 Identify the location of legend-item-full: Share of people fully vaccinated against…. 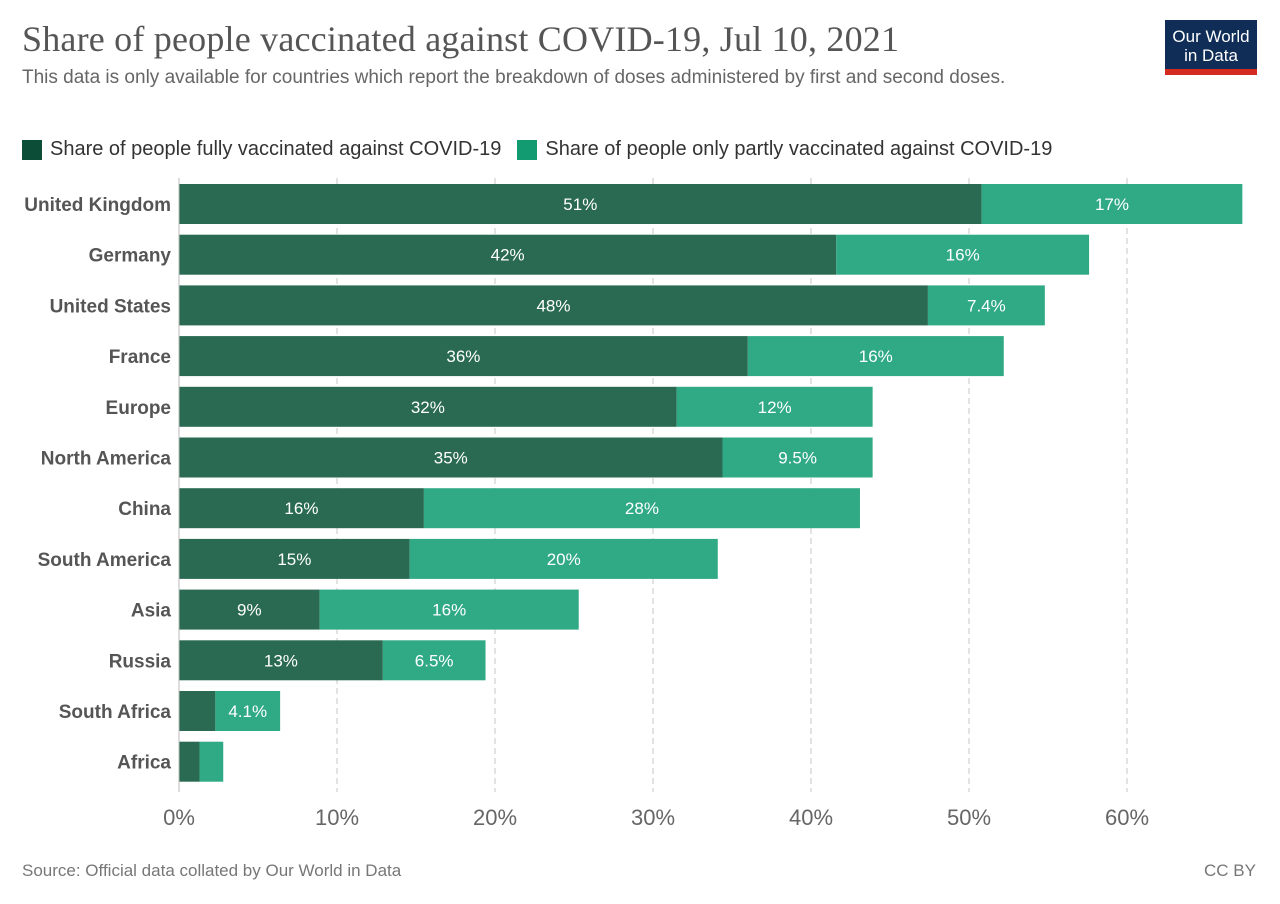
(261, 149).